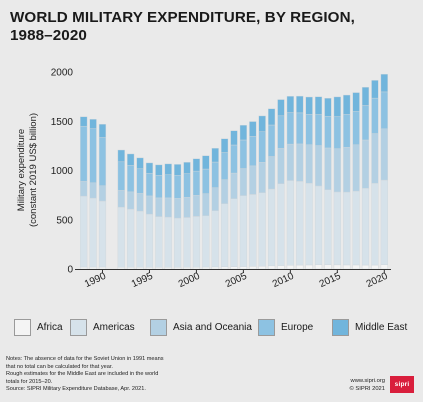 This screenshot has height=402, width=423. I want to click on chart-title-line-2: 1988–2020, so click(48, 35).